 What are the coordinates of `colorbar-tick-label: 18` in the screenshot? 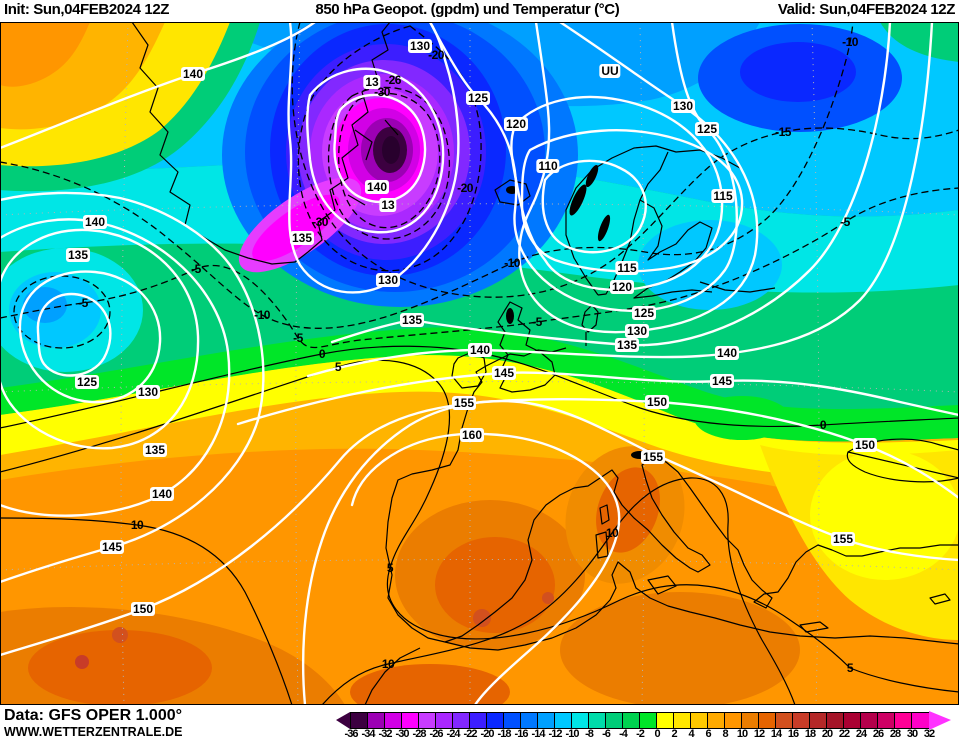 It's located at (810, 734).